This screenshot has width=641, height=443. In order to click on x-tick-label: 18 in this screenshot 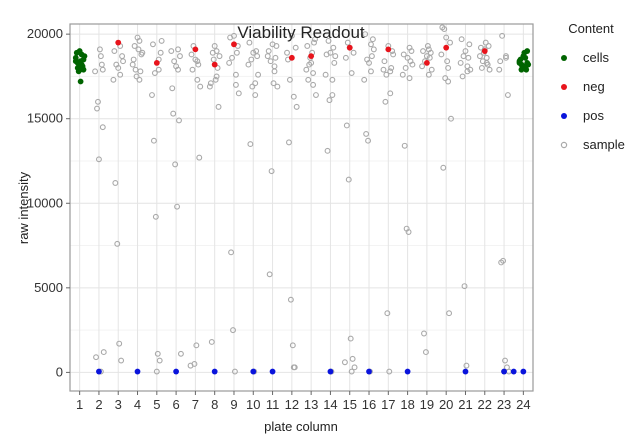, I will do `click(407, 404)`.